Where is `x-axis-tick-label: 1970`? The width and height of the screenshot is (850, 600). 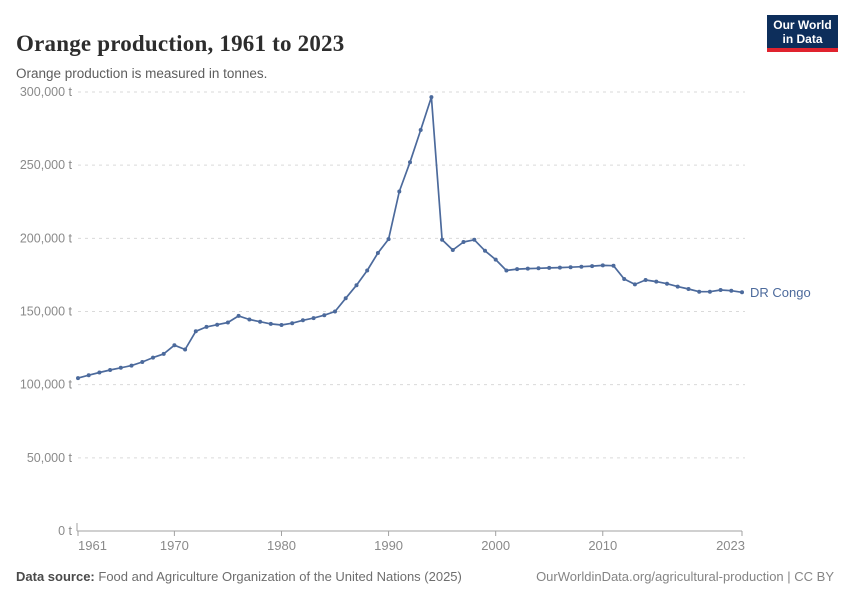 x-axis-tick-label: 1970 is located at coordinates (174, 545).